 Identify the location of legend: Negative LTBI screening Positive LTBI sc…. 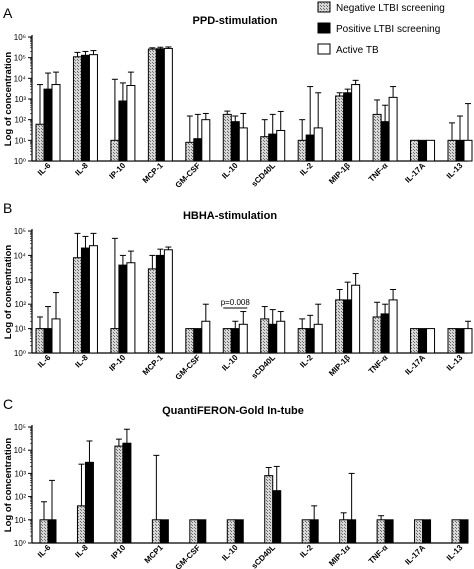
(381, 28).